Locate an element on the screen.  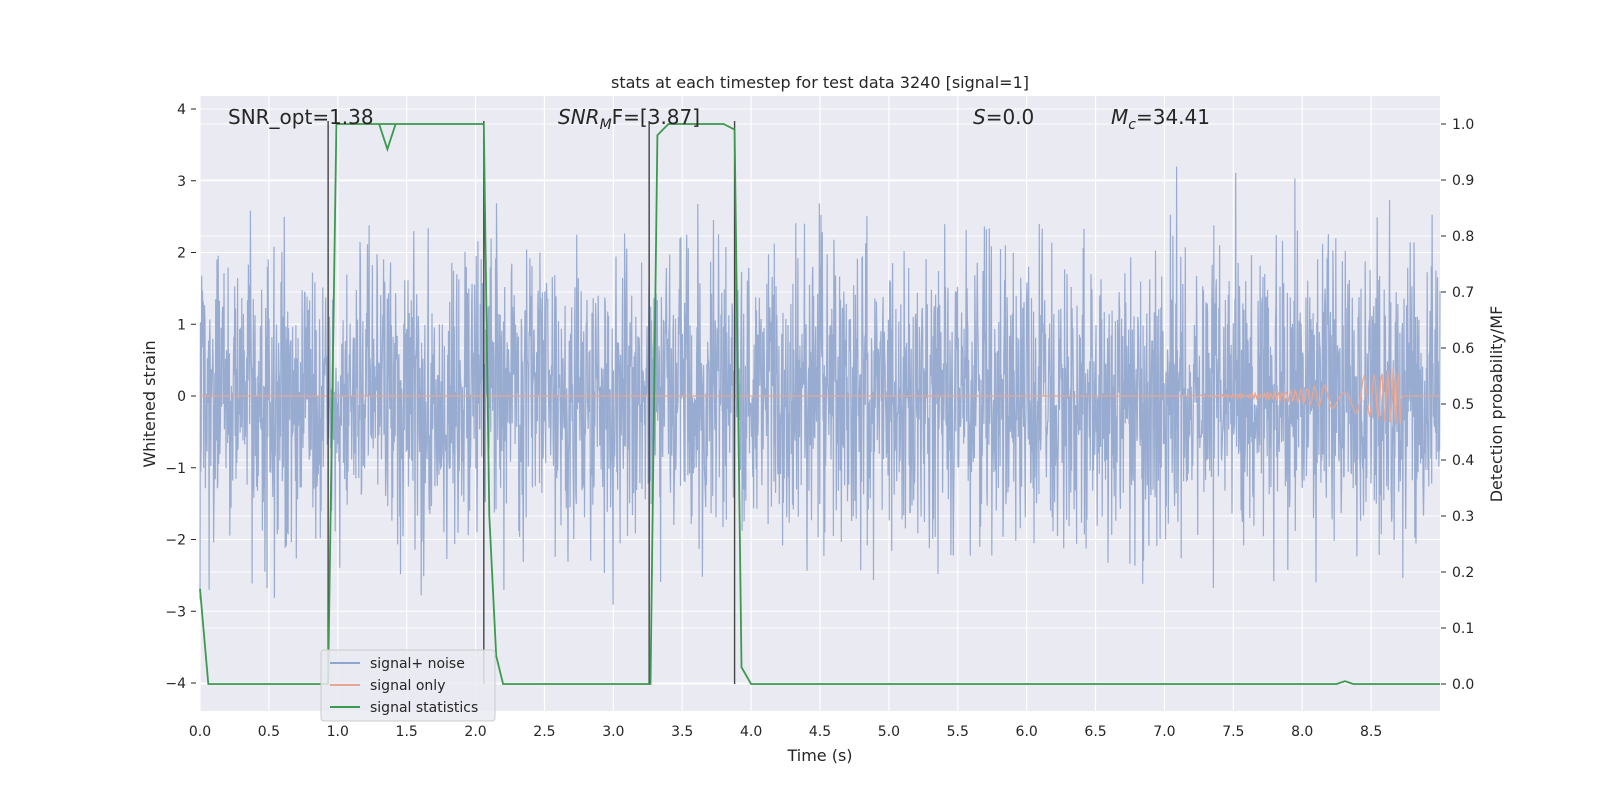
signal-only-line is located at coordinates (820, 396).